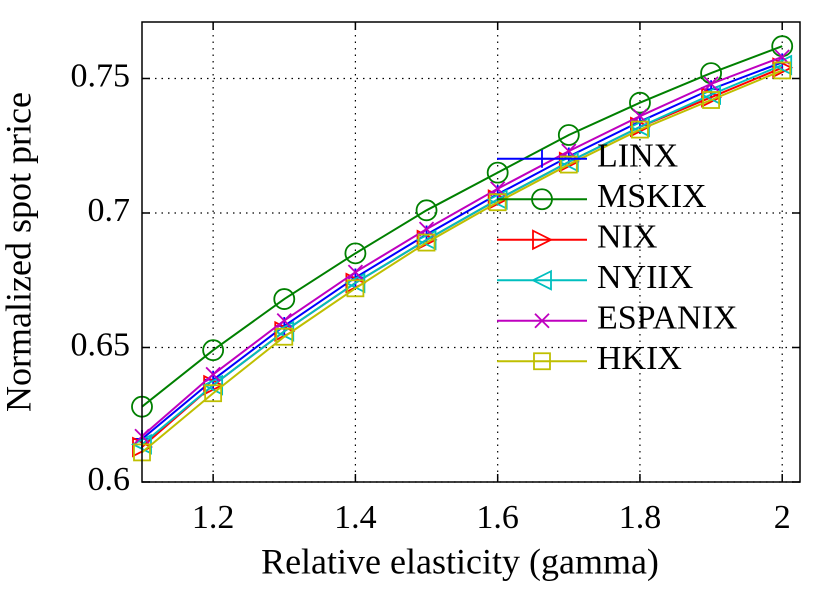 The image size is (830, 592). I want to click on x-tick-label: 1.8, so click(640, 517).